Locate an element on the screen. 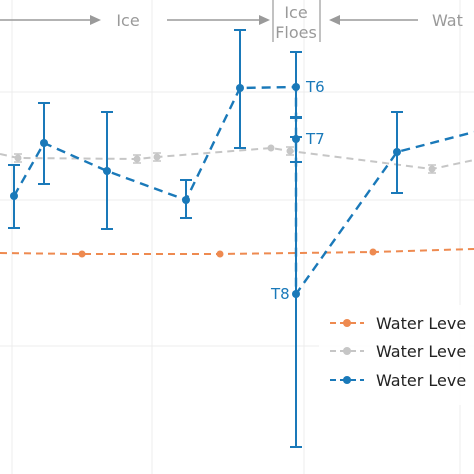 This screenshot has height=474, width=474. series-gray is located at coordinates (237, 159).